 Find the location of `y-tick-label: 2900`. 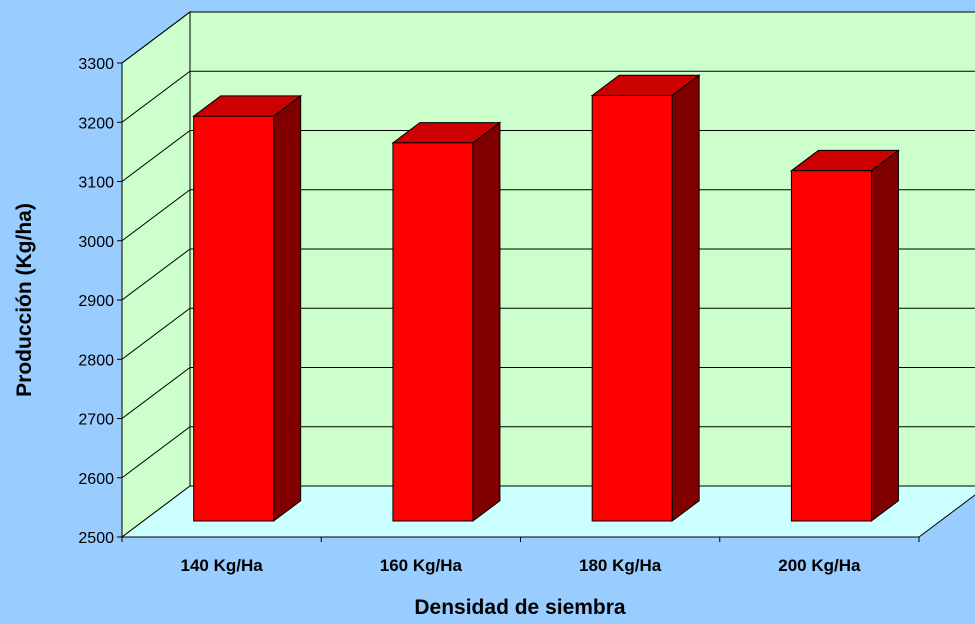

y-tick-label: 2900 is located at coordinates (96, 301).